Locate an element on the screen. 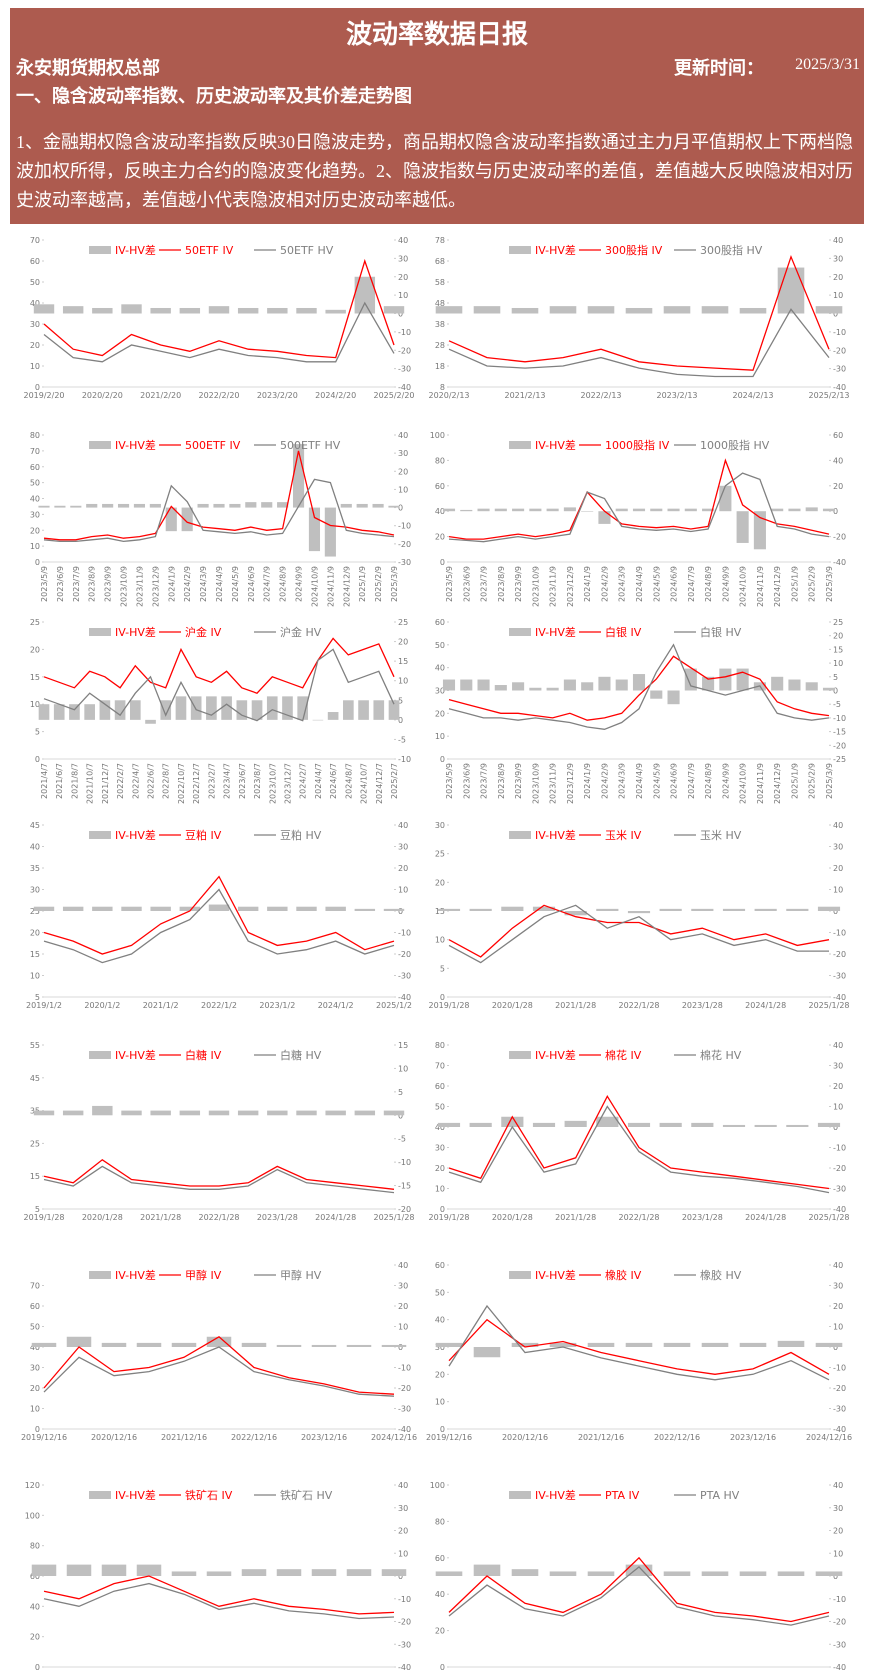  y2-tick-label: -30 is located at coordinates (839, 1644).